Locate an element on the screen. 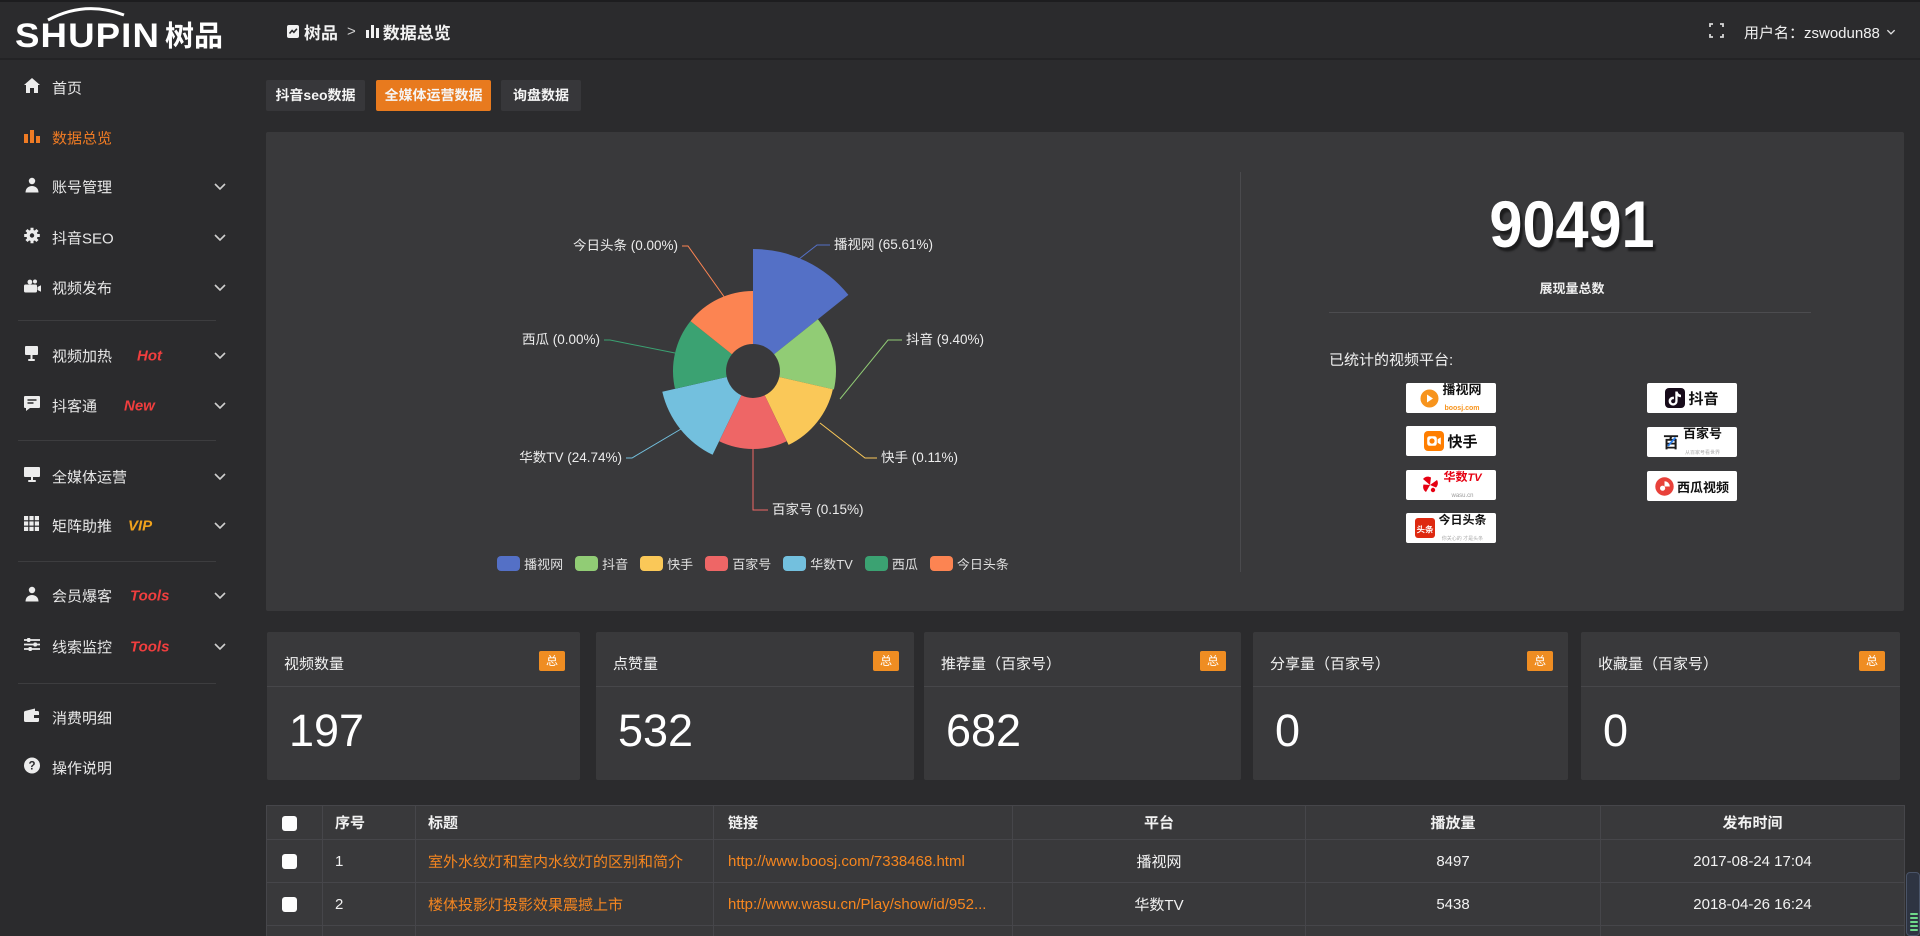 The height and width of the screenshot is (936, 1920). svg-text: 抖音 (9.40%) is located at coordinates (945, 339).